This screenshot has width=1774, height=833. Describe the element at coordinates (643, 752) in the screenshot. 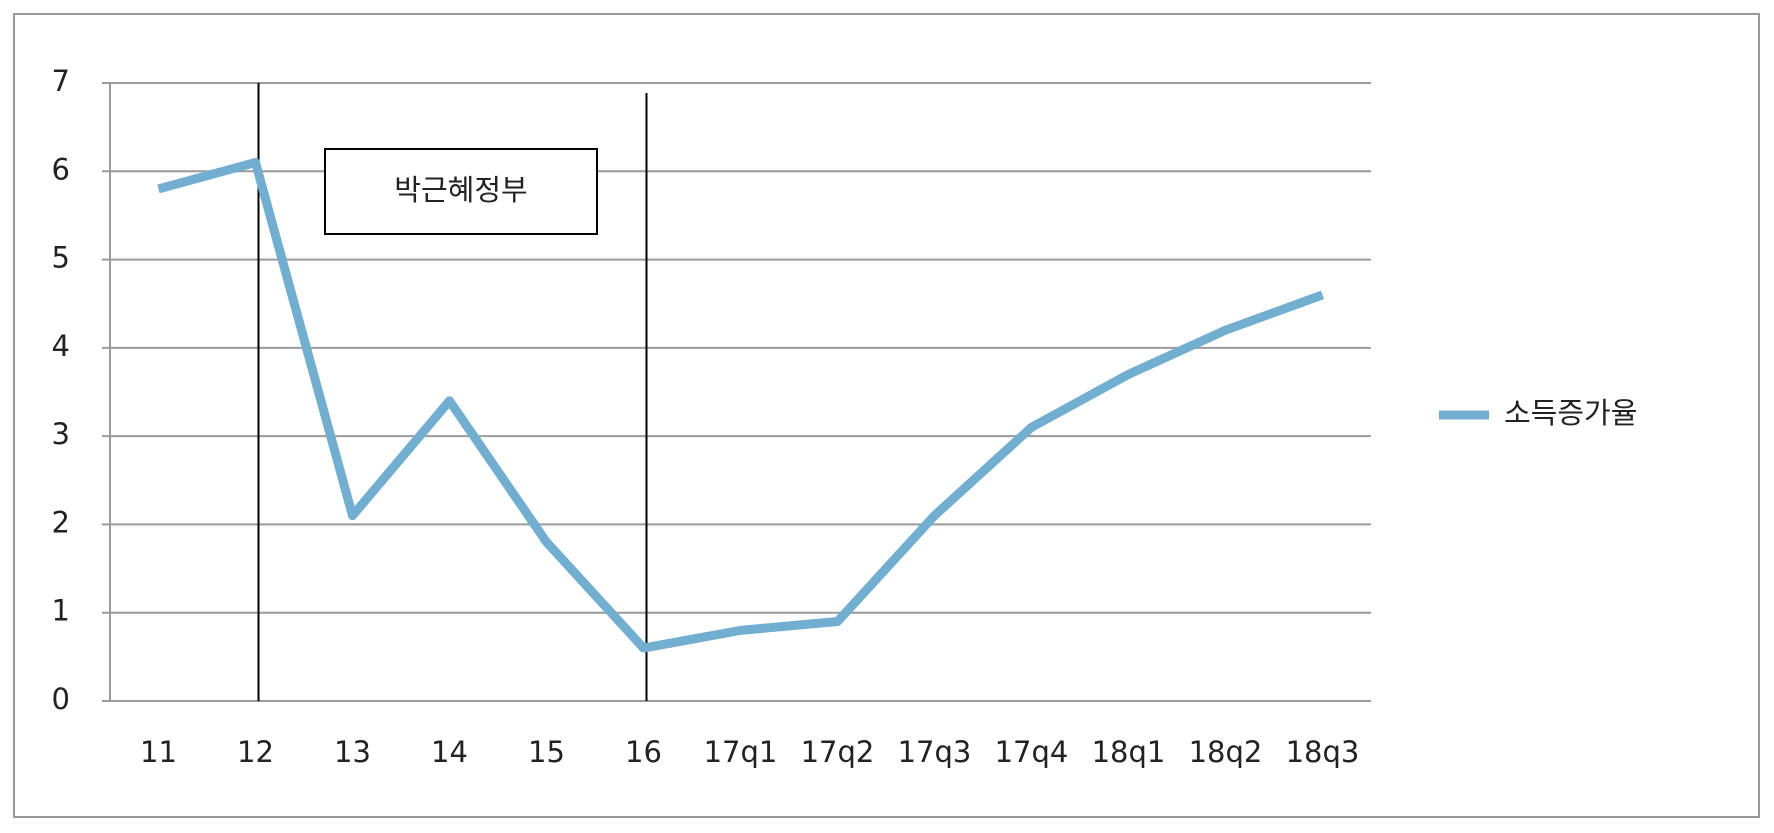

I see `x-tick-label: 16` at that location.